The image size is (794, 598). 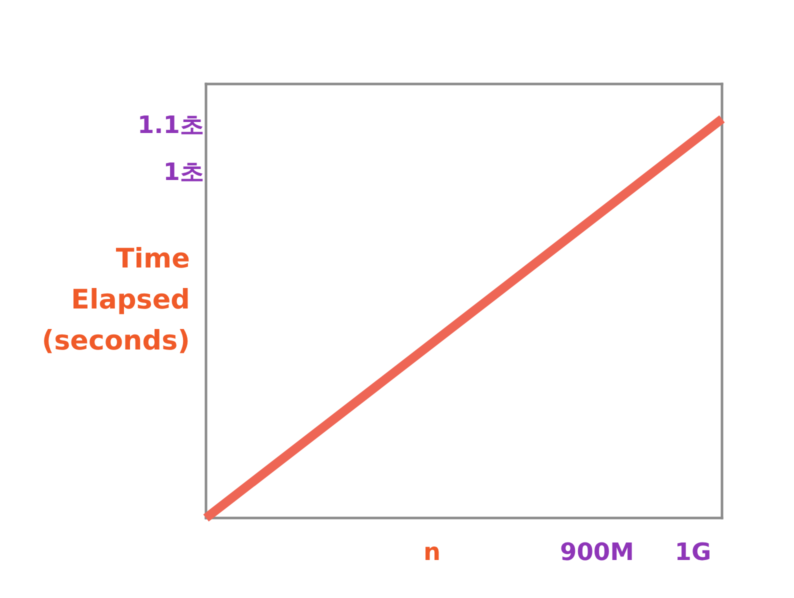 I want to click on text: 900M, so click(x=597, y=552).